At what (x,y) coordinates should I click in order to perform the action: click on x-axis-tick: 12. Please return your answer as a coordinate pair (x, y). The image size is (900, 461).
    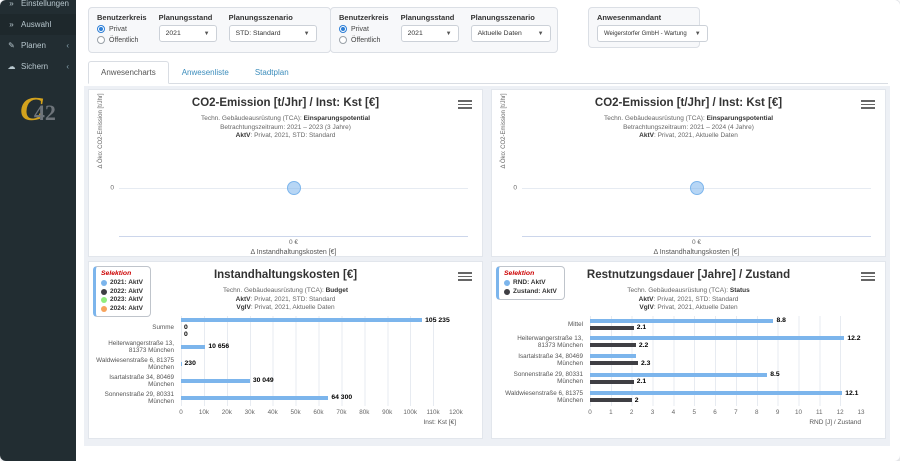
    Looking at the image, I should click on (840, 412).